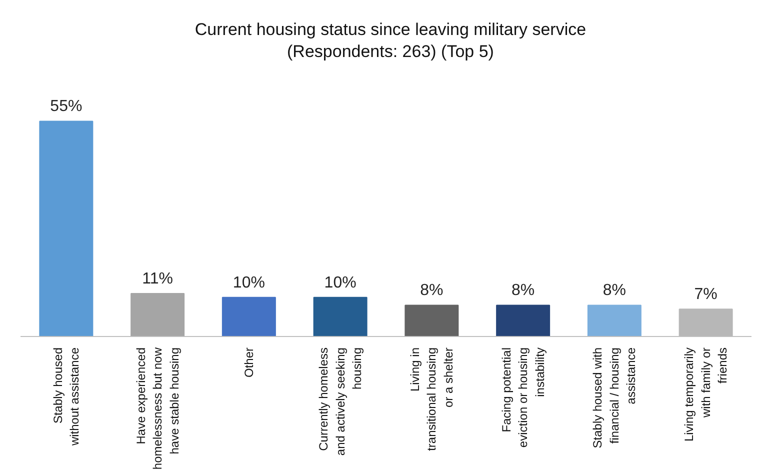  I want to click on chart-title: Current housing status since leaving military service (Respondents: 263) (Top 5), so click(390, 41).